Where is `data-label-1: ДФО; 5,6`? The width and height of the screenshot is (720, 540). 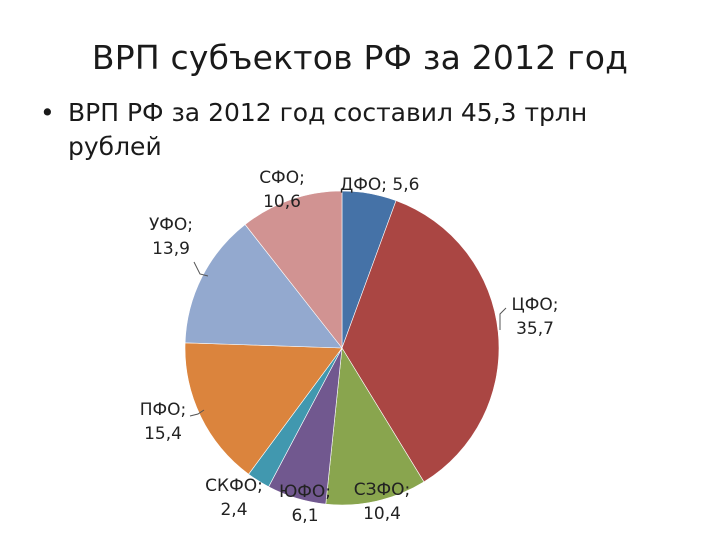 data-label-1: ДФО; 5,6 is located at coordinates (379, 185).